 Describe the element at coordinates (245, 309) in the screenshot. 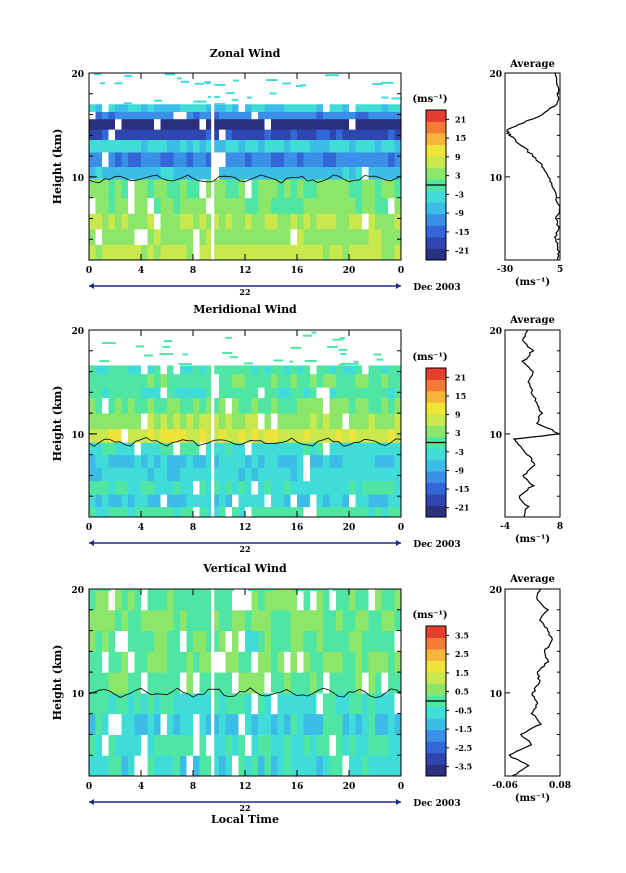

I see `panel-title: Meridional Wind` at that location.